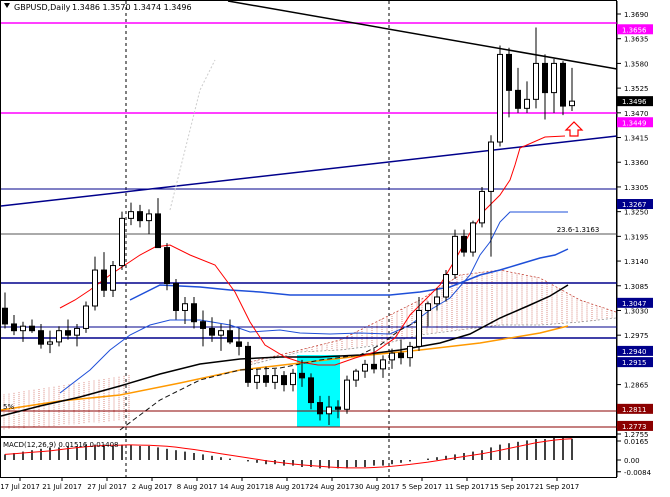 This screenshot has height=497, width=670. I want to click on date-tick-label: 24 Aug 2017, so click(332, 487).